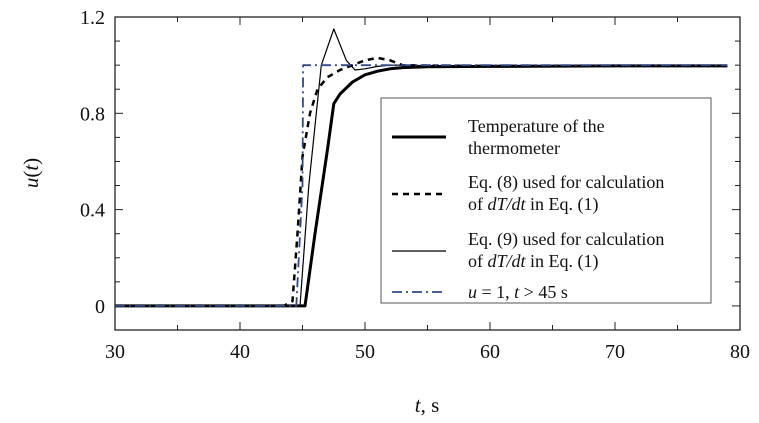  Describe the element at coordinates (615, 352) in the screenshot. I see `x-tick-label: 70` at that location.